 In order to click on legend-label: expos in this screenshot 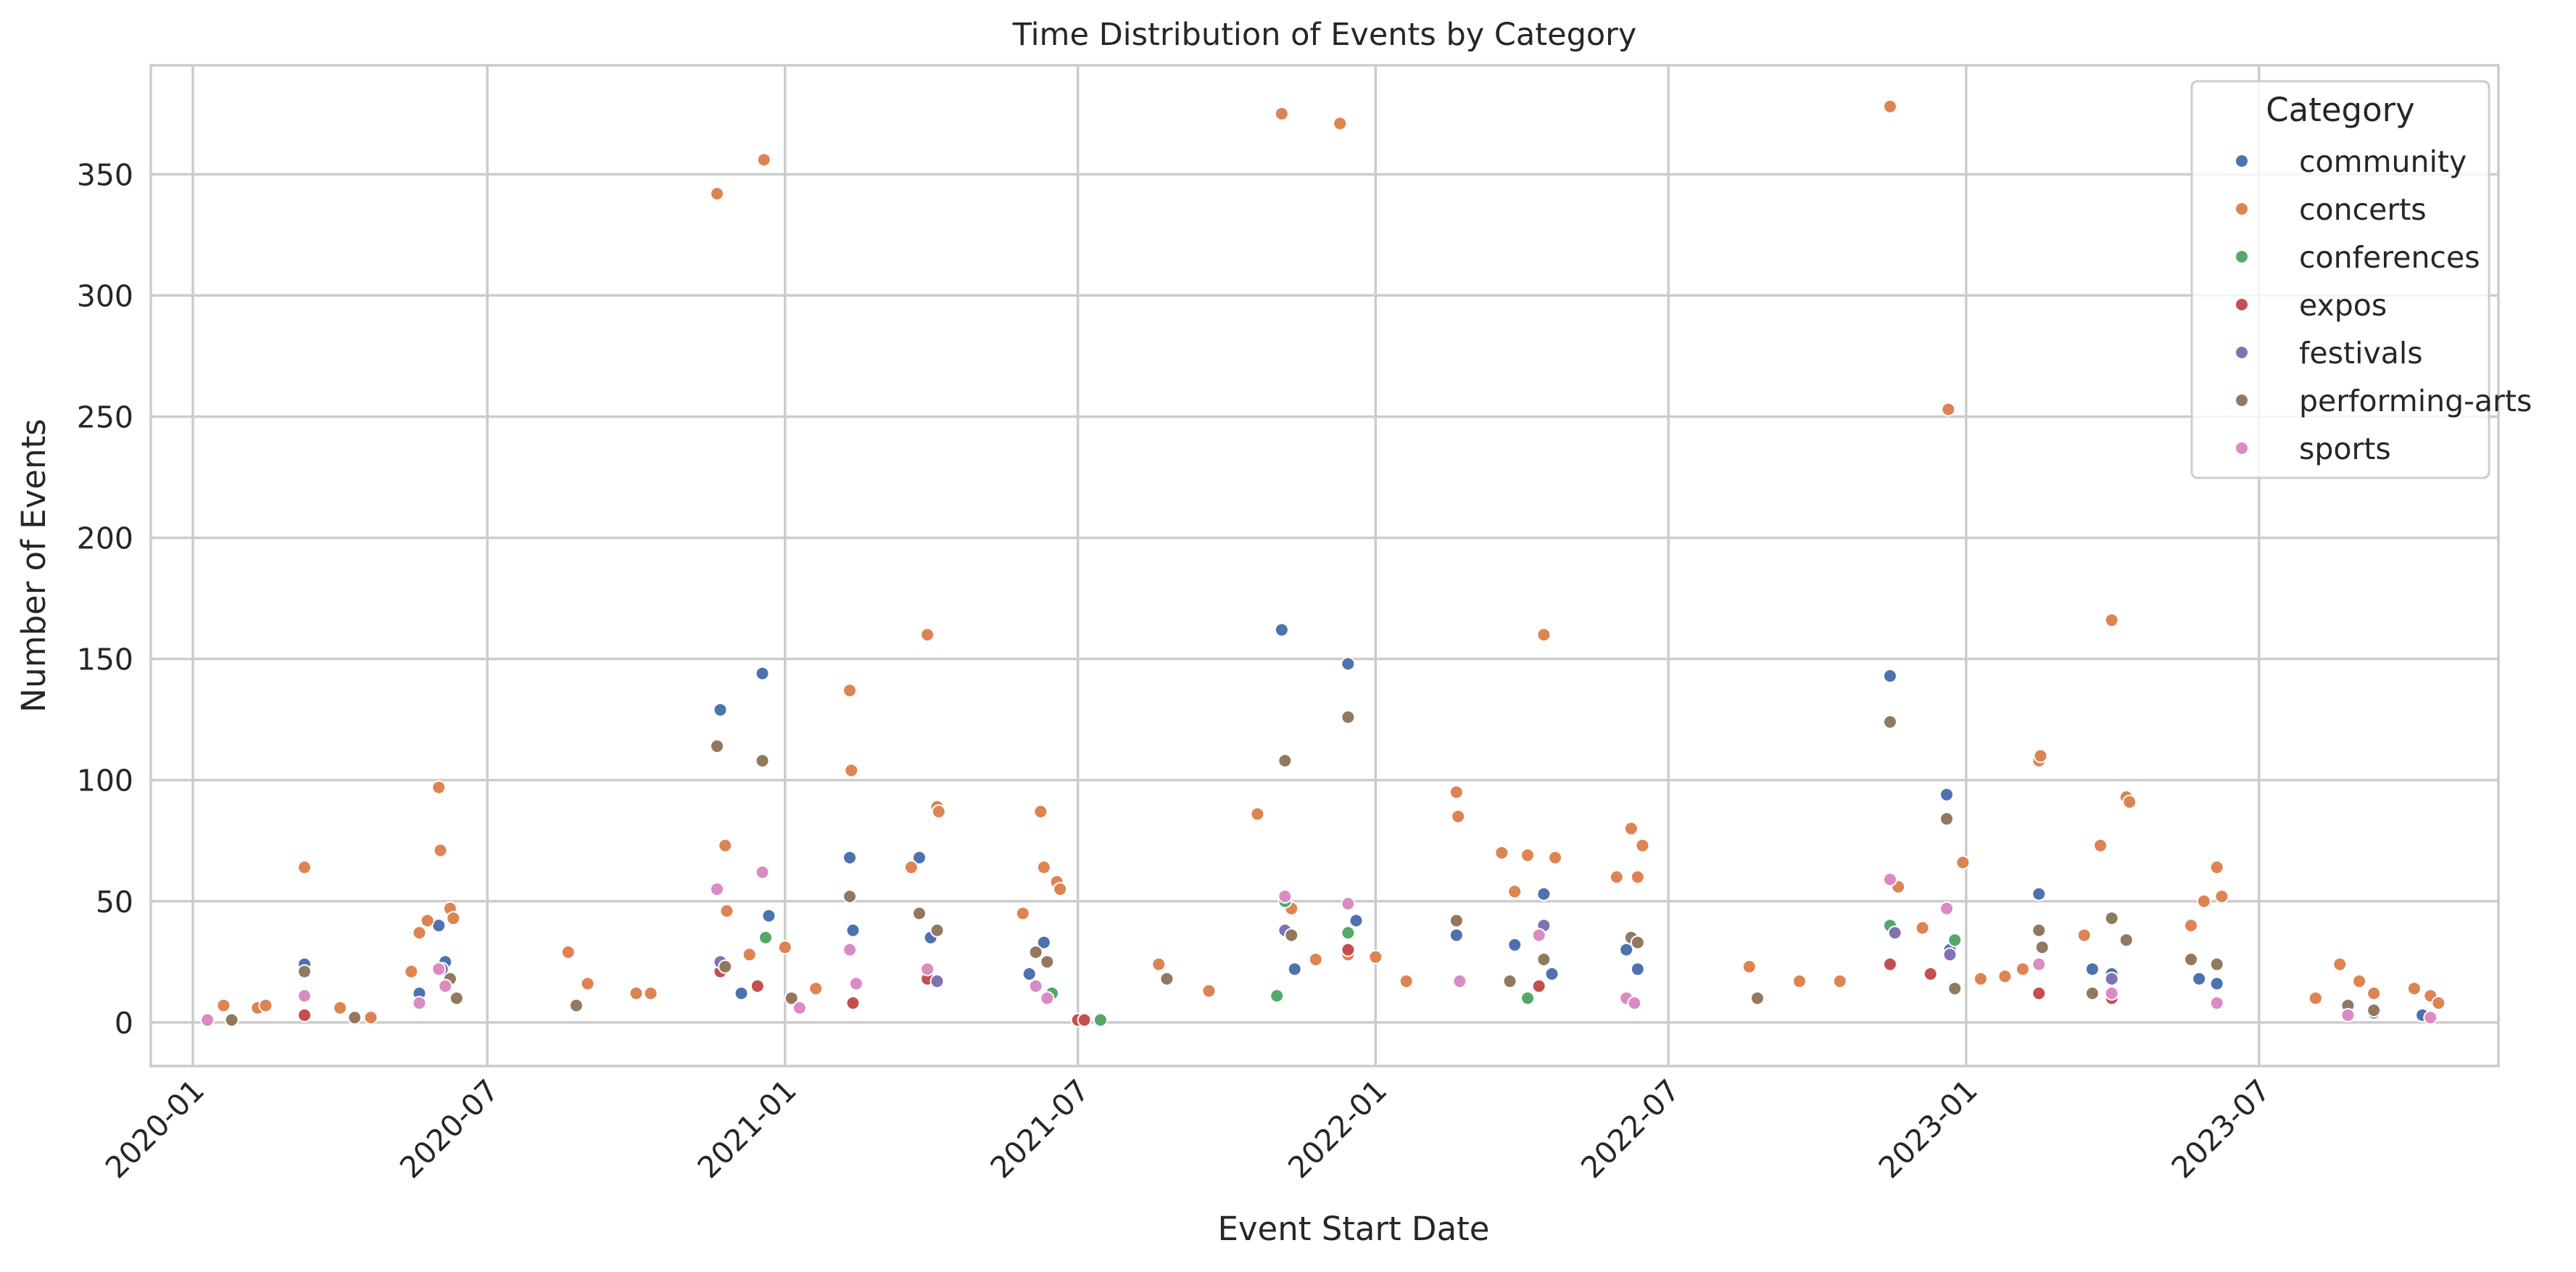, I will do `click(2343, 305)`.